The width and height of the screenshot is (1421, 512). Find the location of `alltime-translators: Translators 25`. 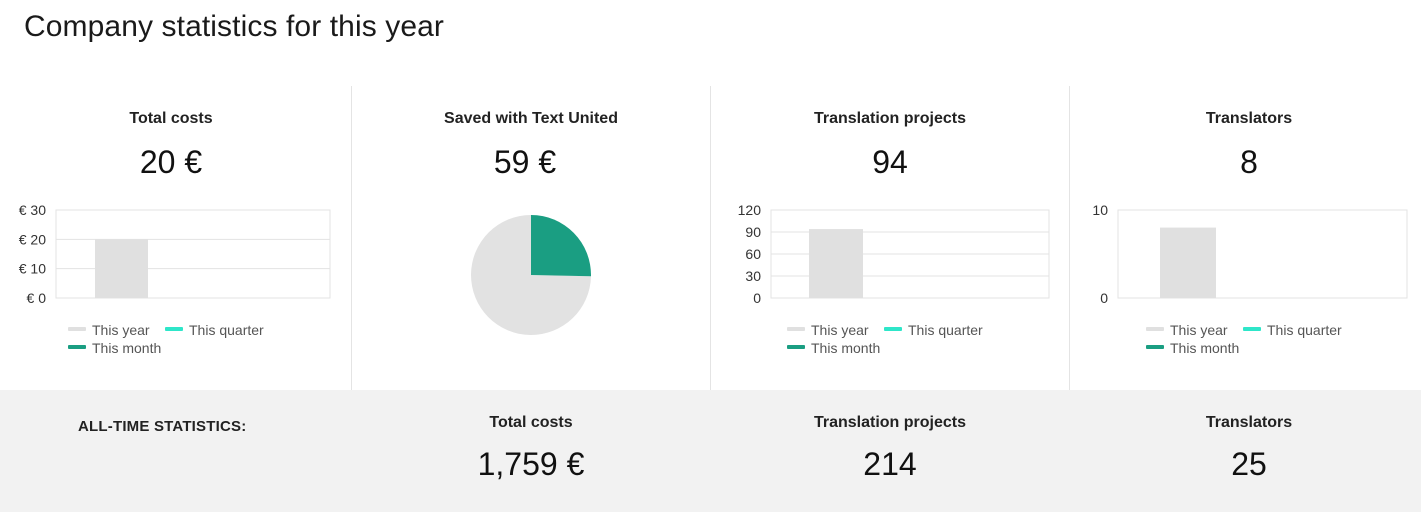

alltime-translators: Translators 25 is located at coordinates (1245, 451).